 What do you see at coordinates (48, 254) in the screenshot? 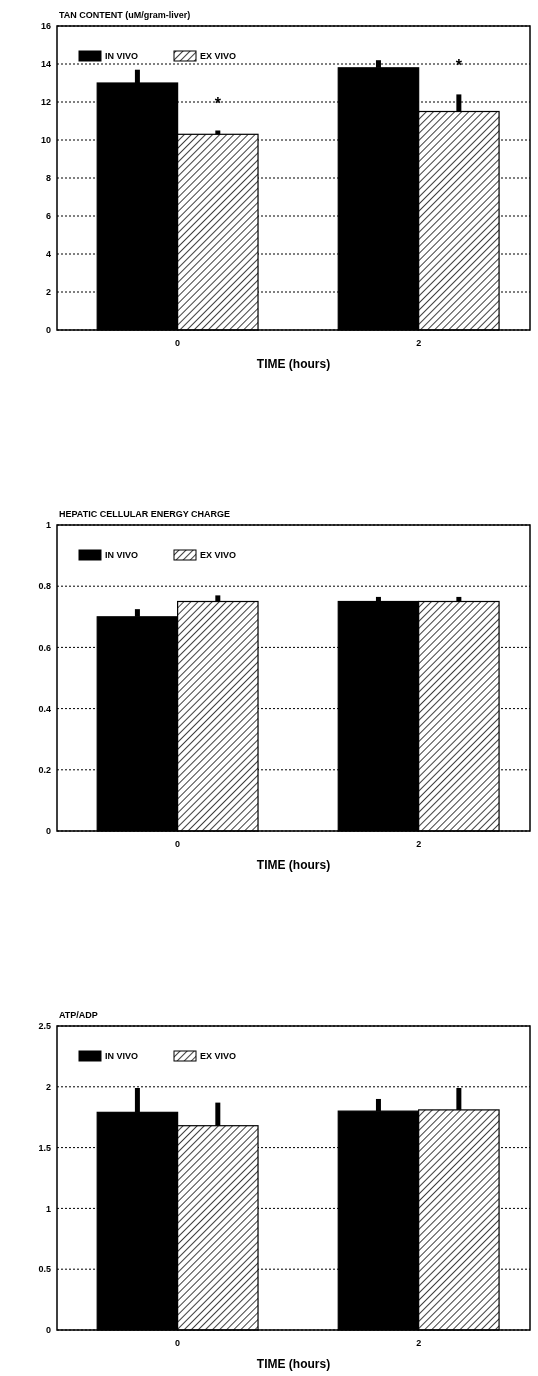
I see `y-tick-label: 4` at bounding box center [48, 254].